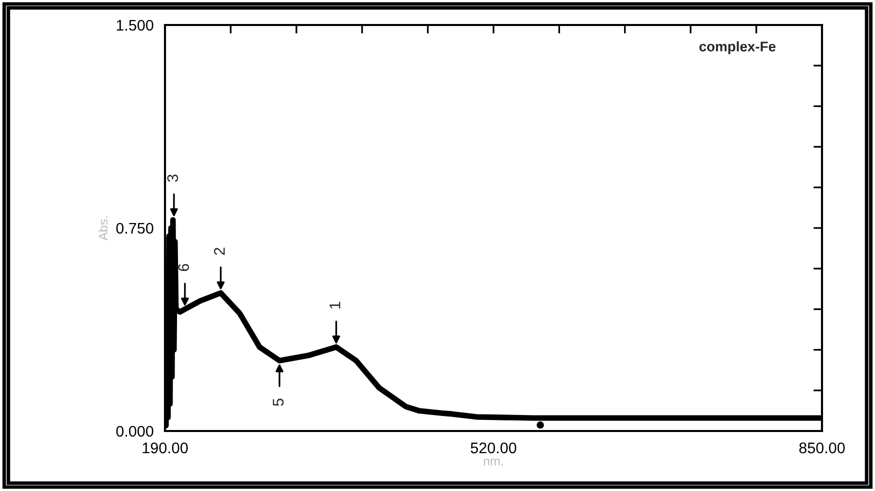 This screenshot has width=875, height=491. I want to click on x-tick-label: 520.00, so click(493, 448).